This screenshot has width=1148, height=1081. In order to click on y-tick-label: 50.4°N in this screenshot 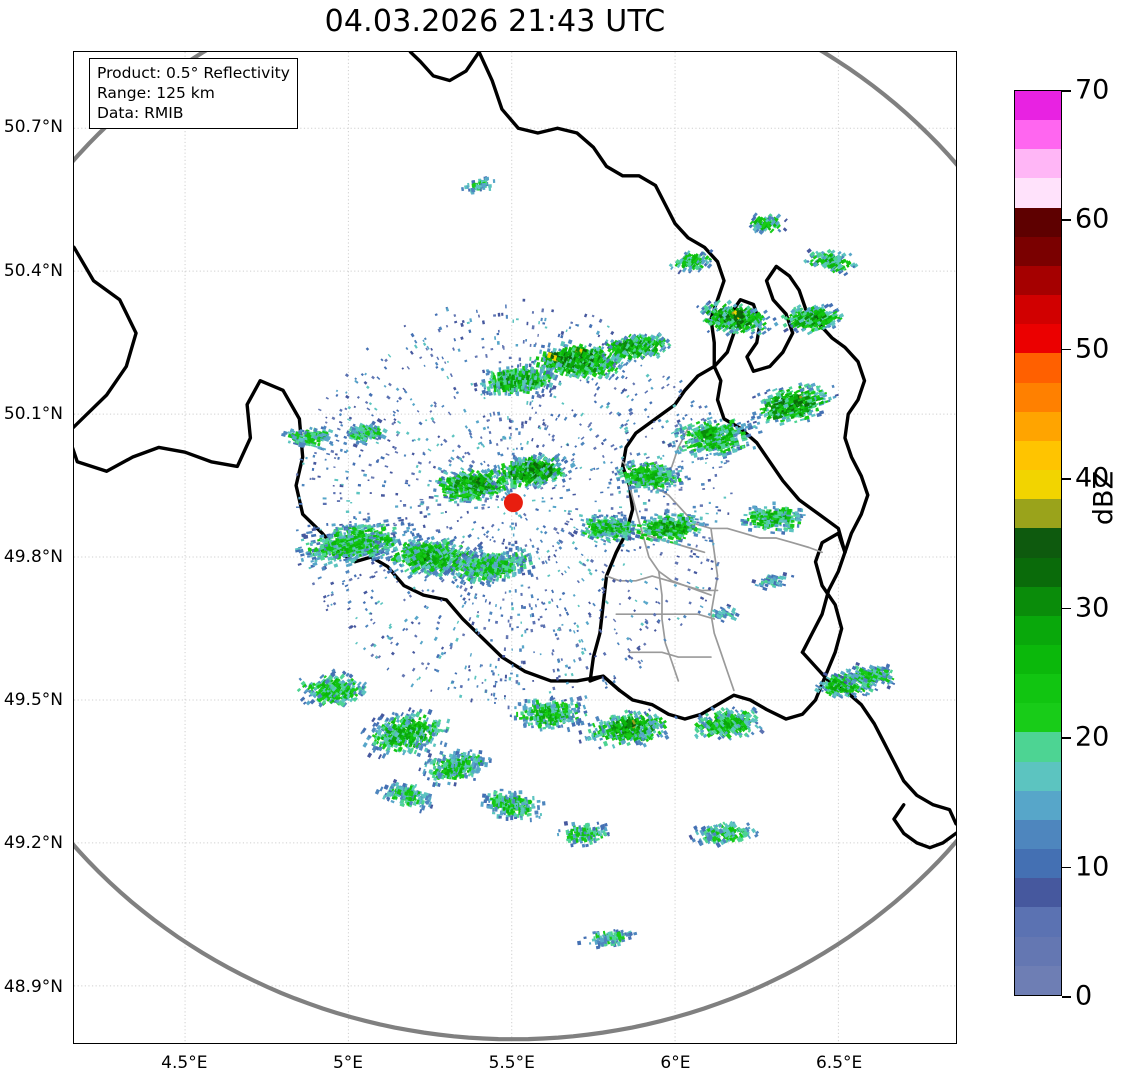, I will do `click(33, 270)`.